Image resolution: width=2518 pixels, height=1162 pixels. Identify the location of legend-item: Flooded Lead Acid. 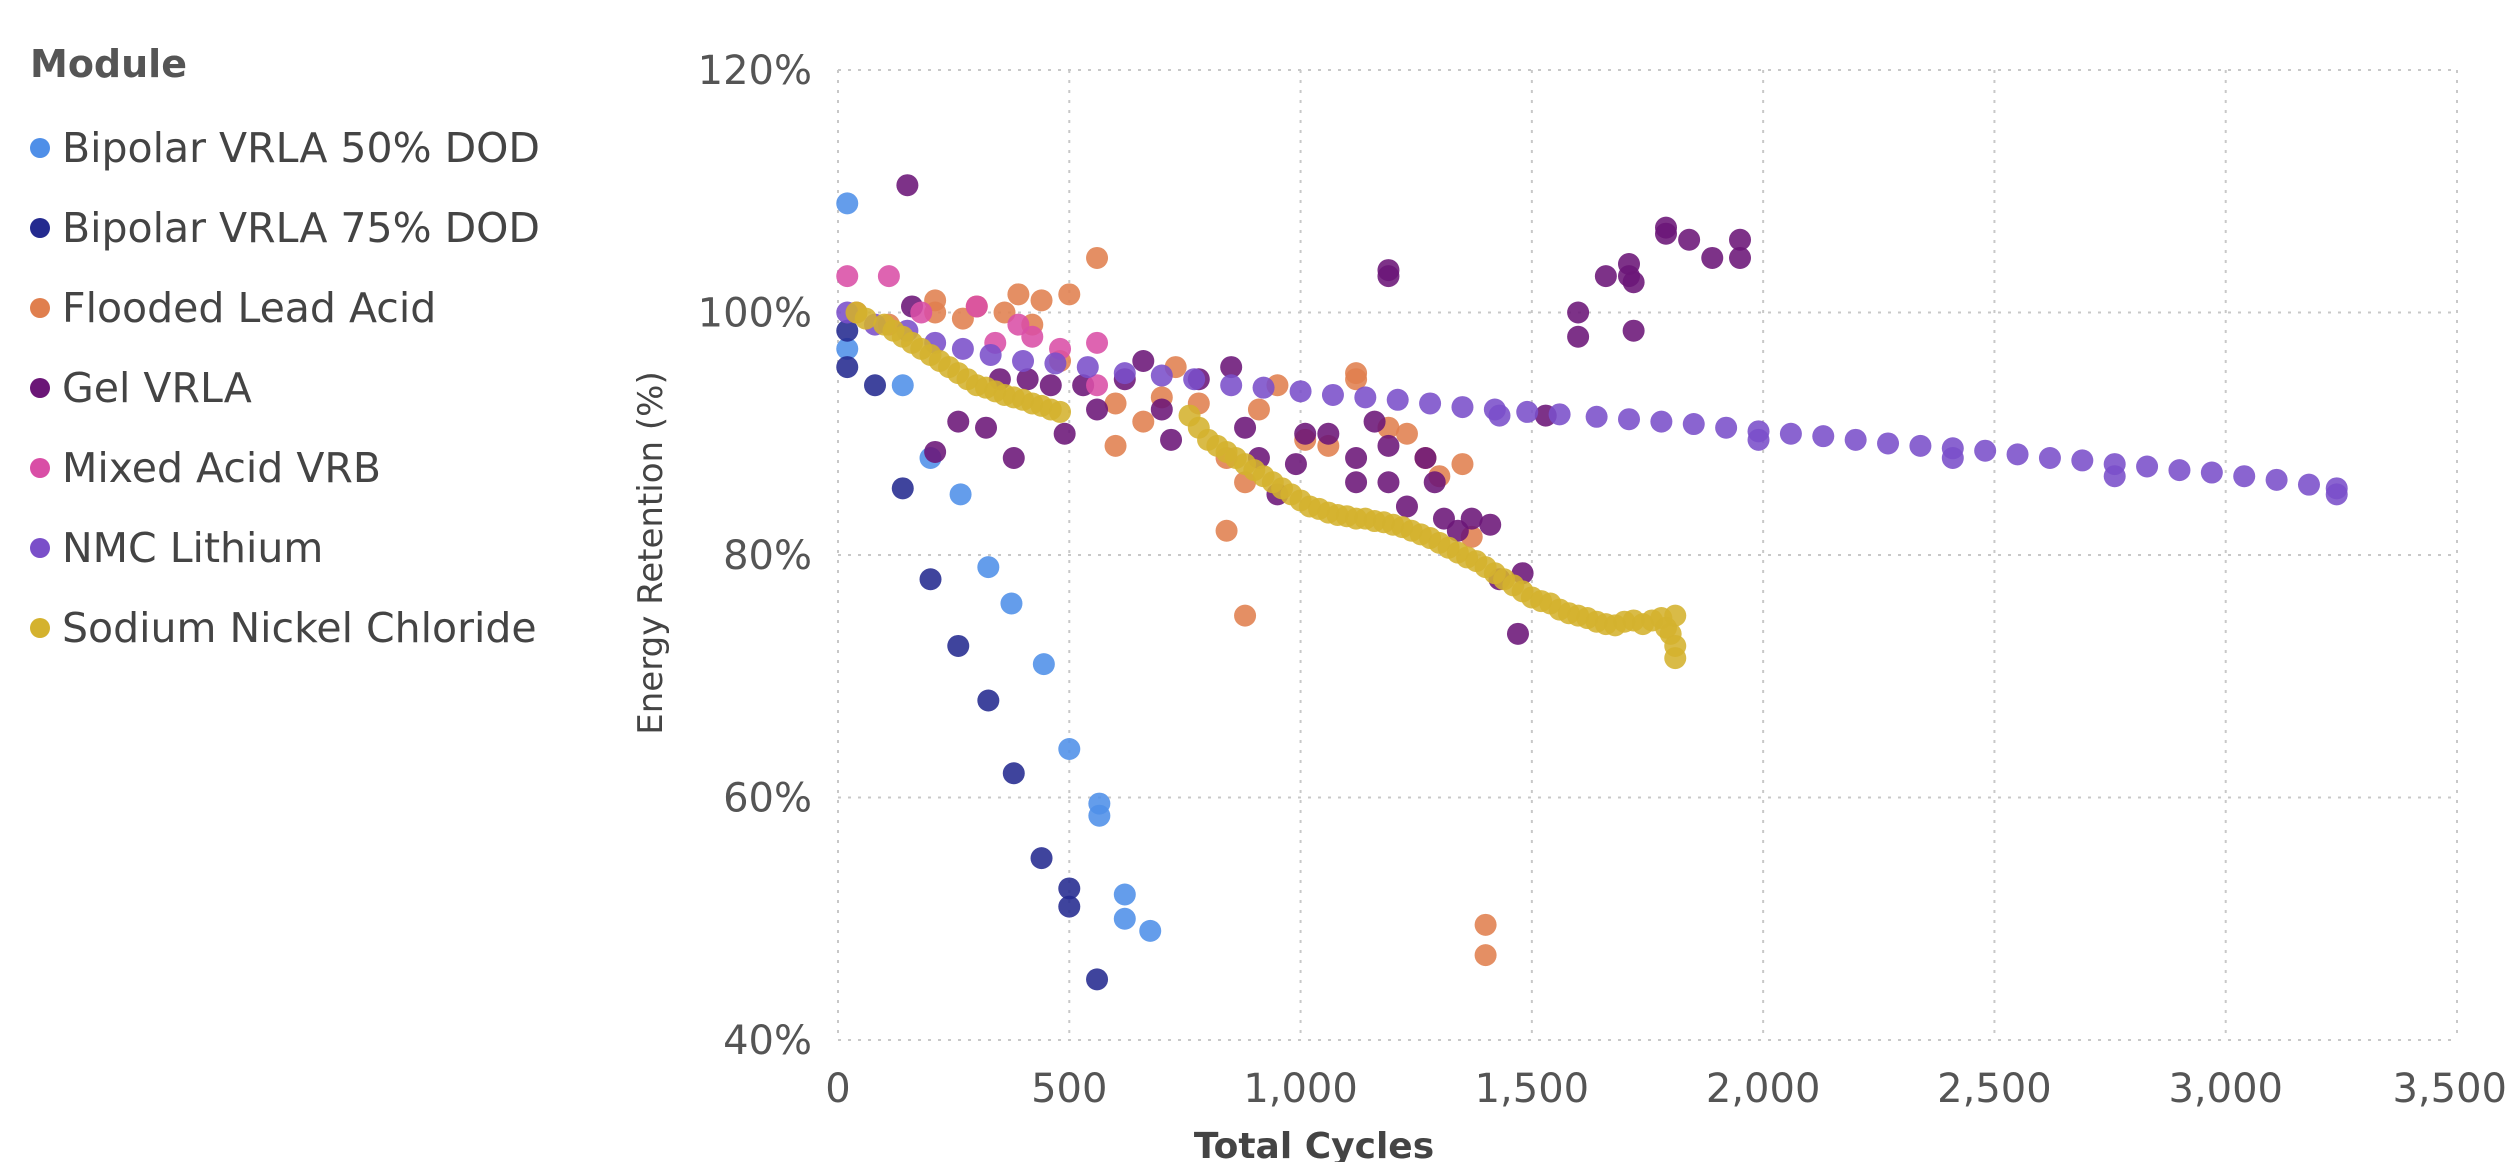
(285, 308).